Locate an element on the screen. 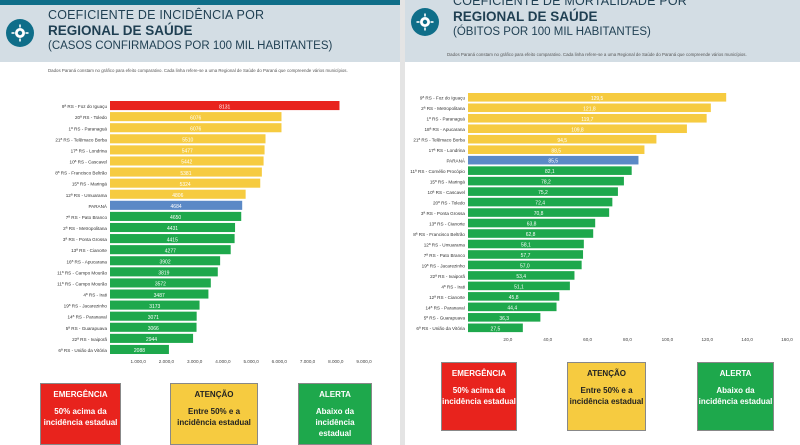  chart-title-line1: COEFICIENTE DE INCIDÊNCIA POR is located at coordinates (156, 15).